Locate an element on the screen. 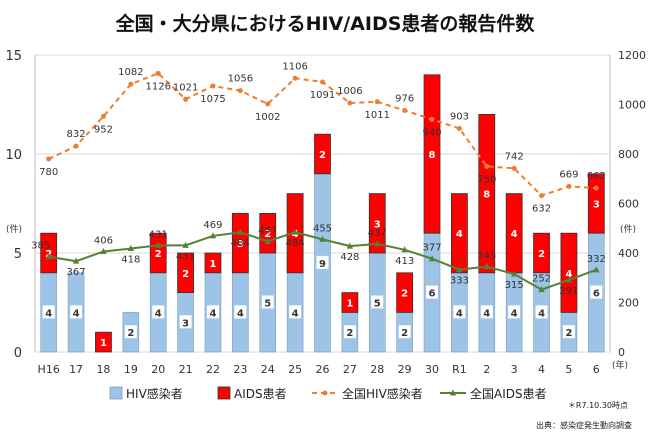 The width and height of the screenshot is (650, 435). point-label-national-hiv: 1006 is located at coordinates (349, 91).